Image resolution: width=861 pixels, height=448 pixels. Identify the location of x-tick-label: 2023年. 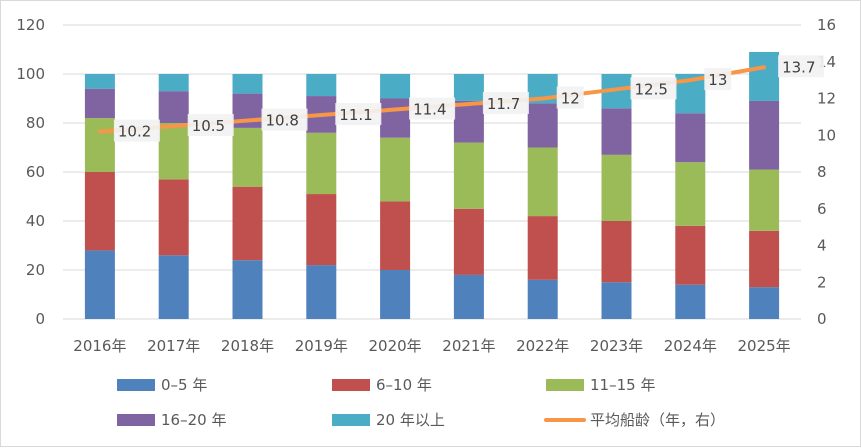
(616, 346).